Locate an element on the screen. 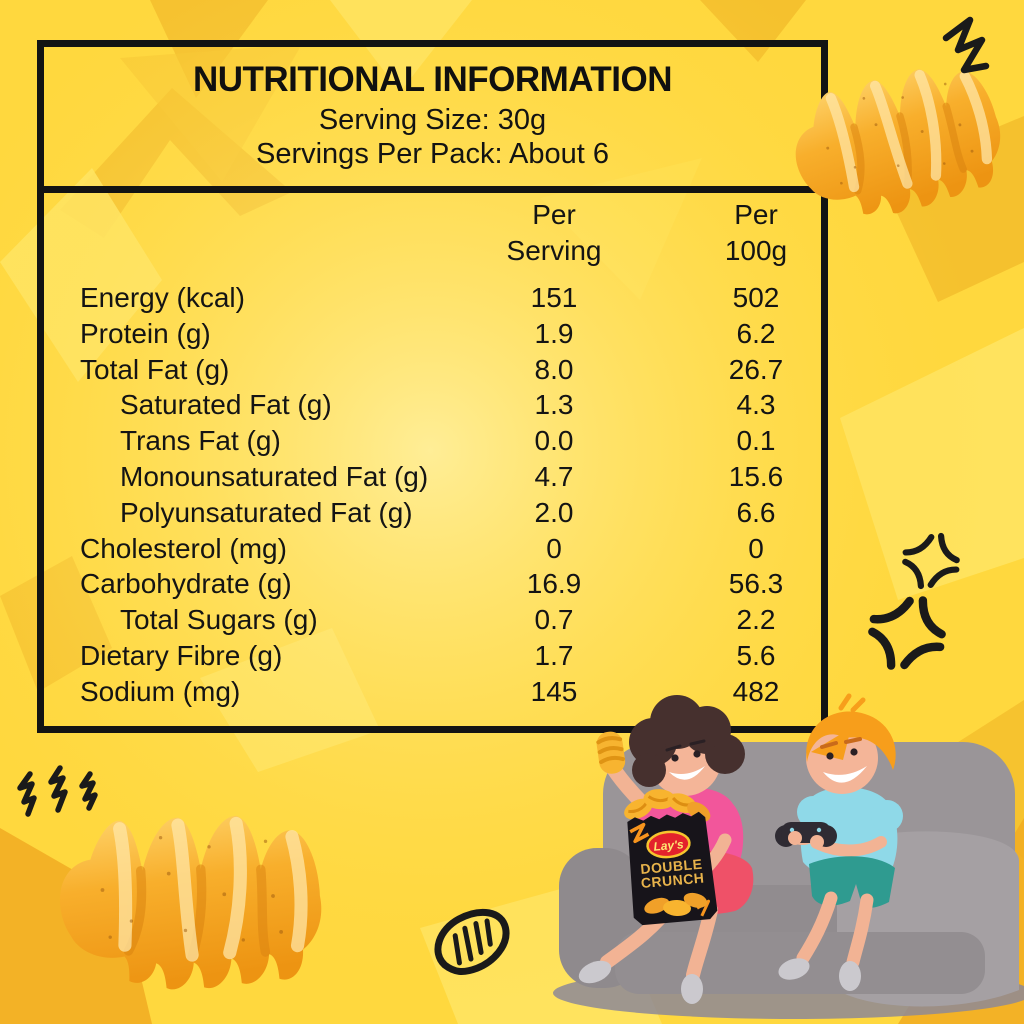  table-row: Total Fat (g) 8.0 26.7 is located at coordinates (432, 370).